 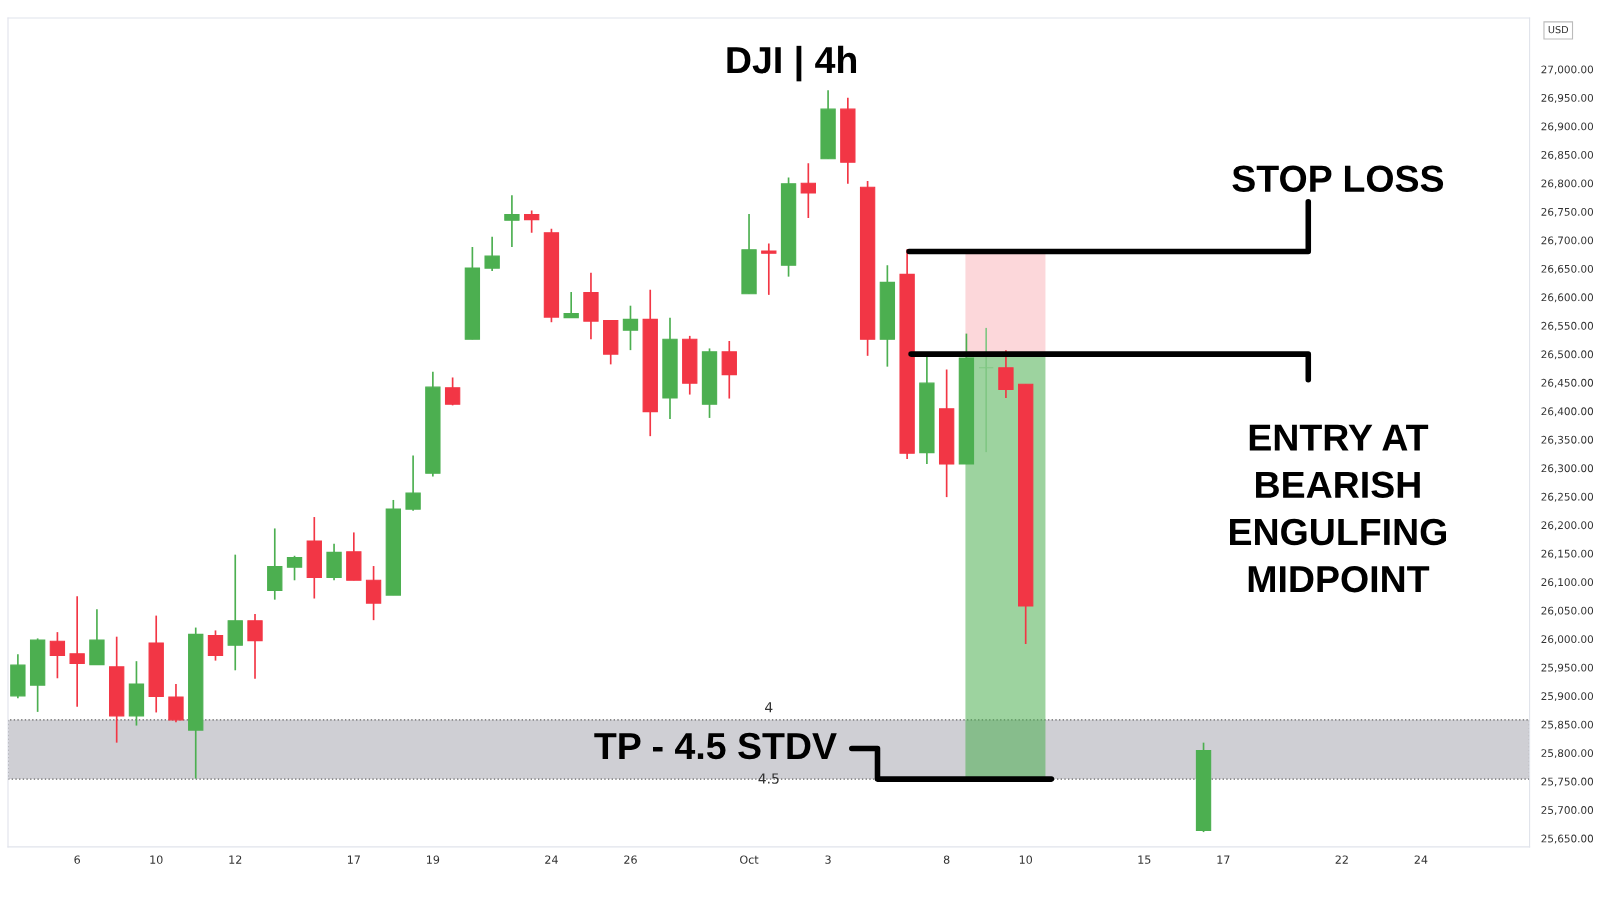 I want to click on text: DJI | 4h, so click(x=792, y=63).